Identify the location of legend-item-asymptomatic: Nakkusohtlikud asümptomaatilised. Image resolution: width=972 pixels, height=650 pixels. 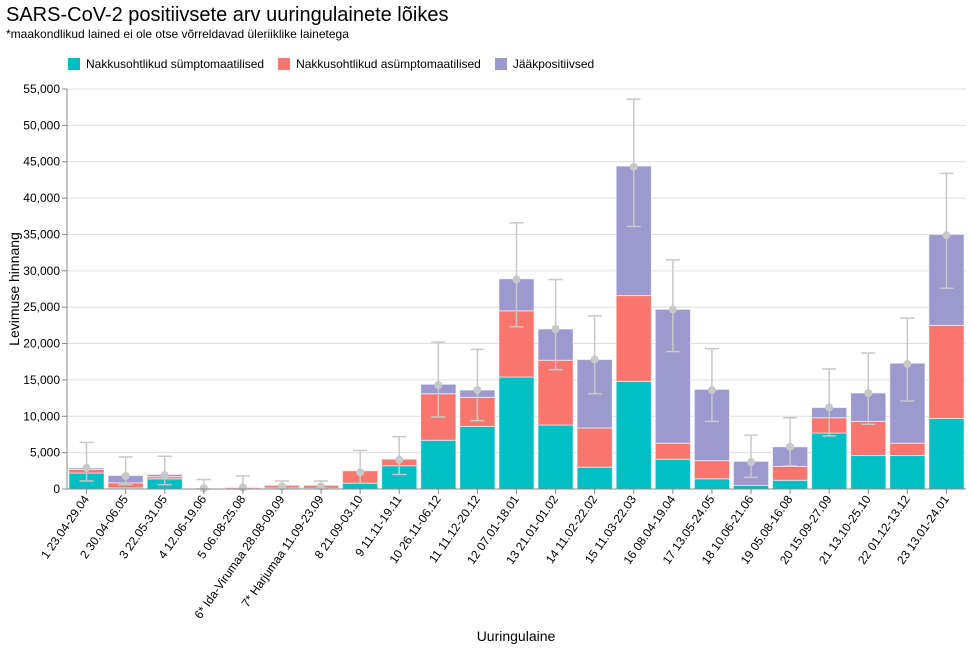
(379, 64).